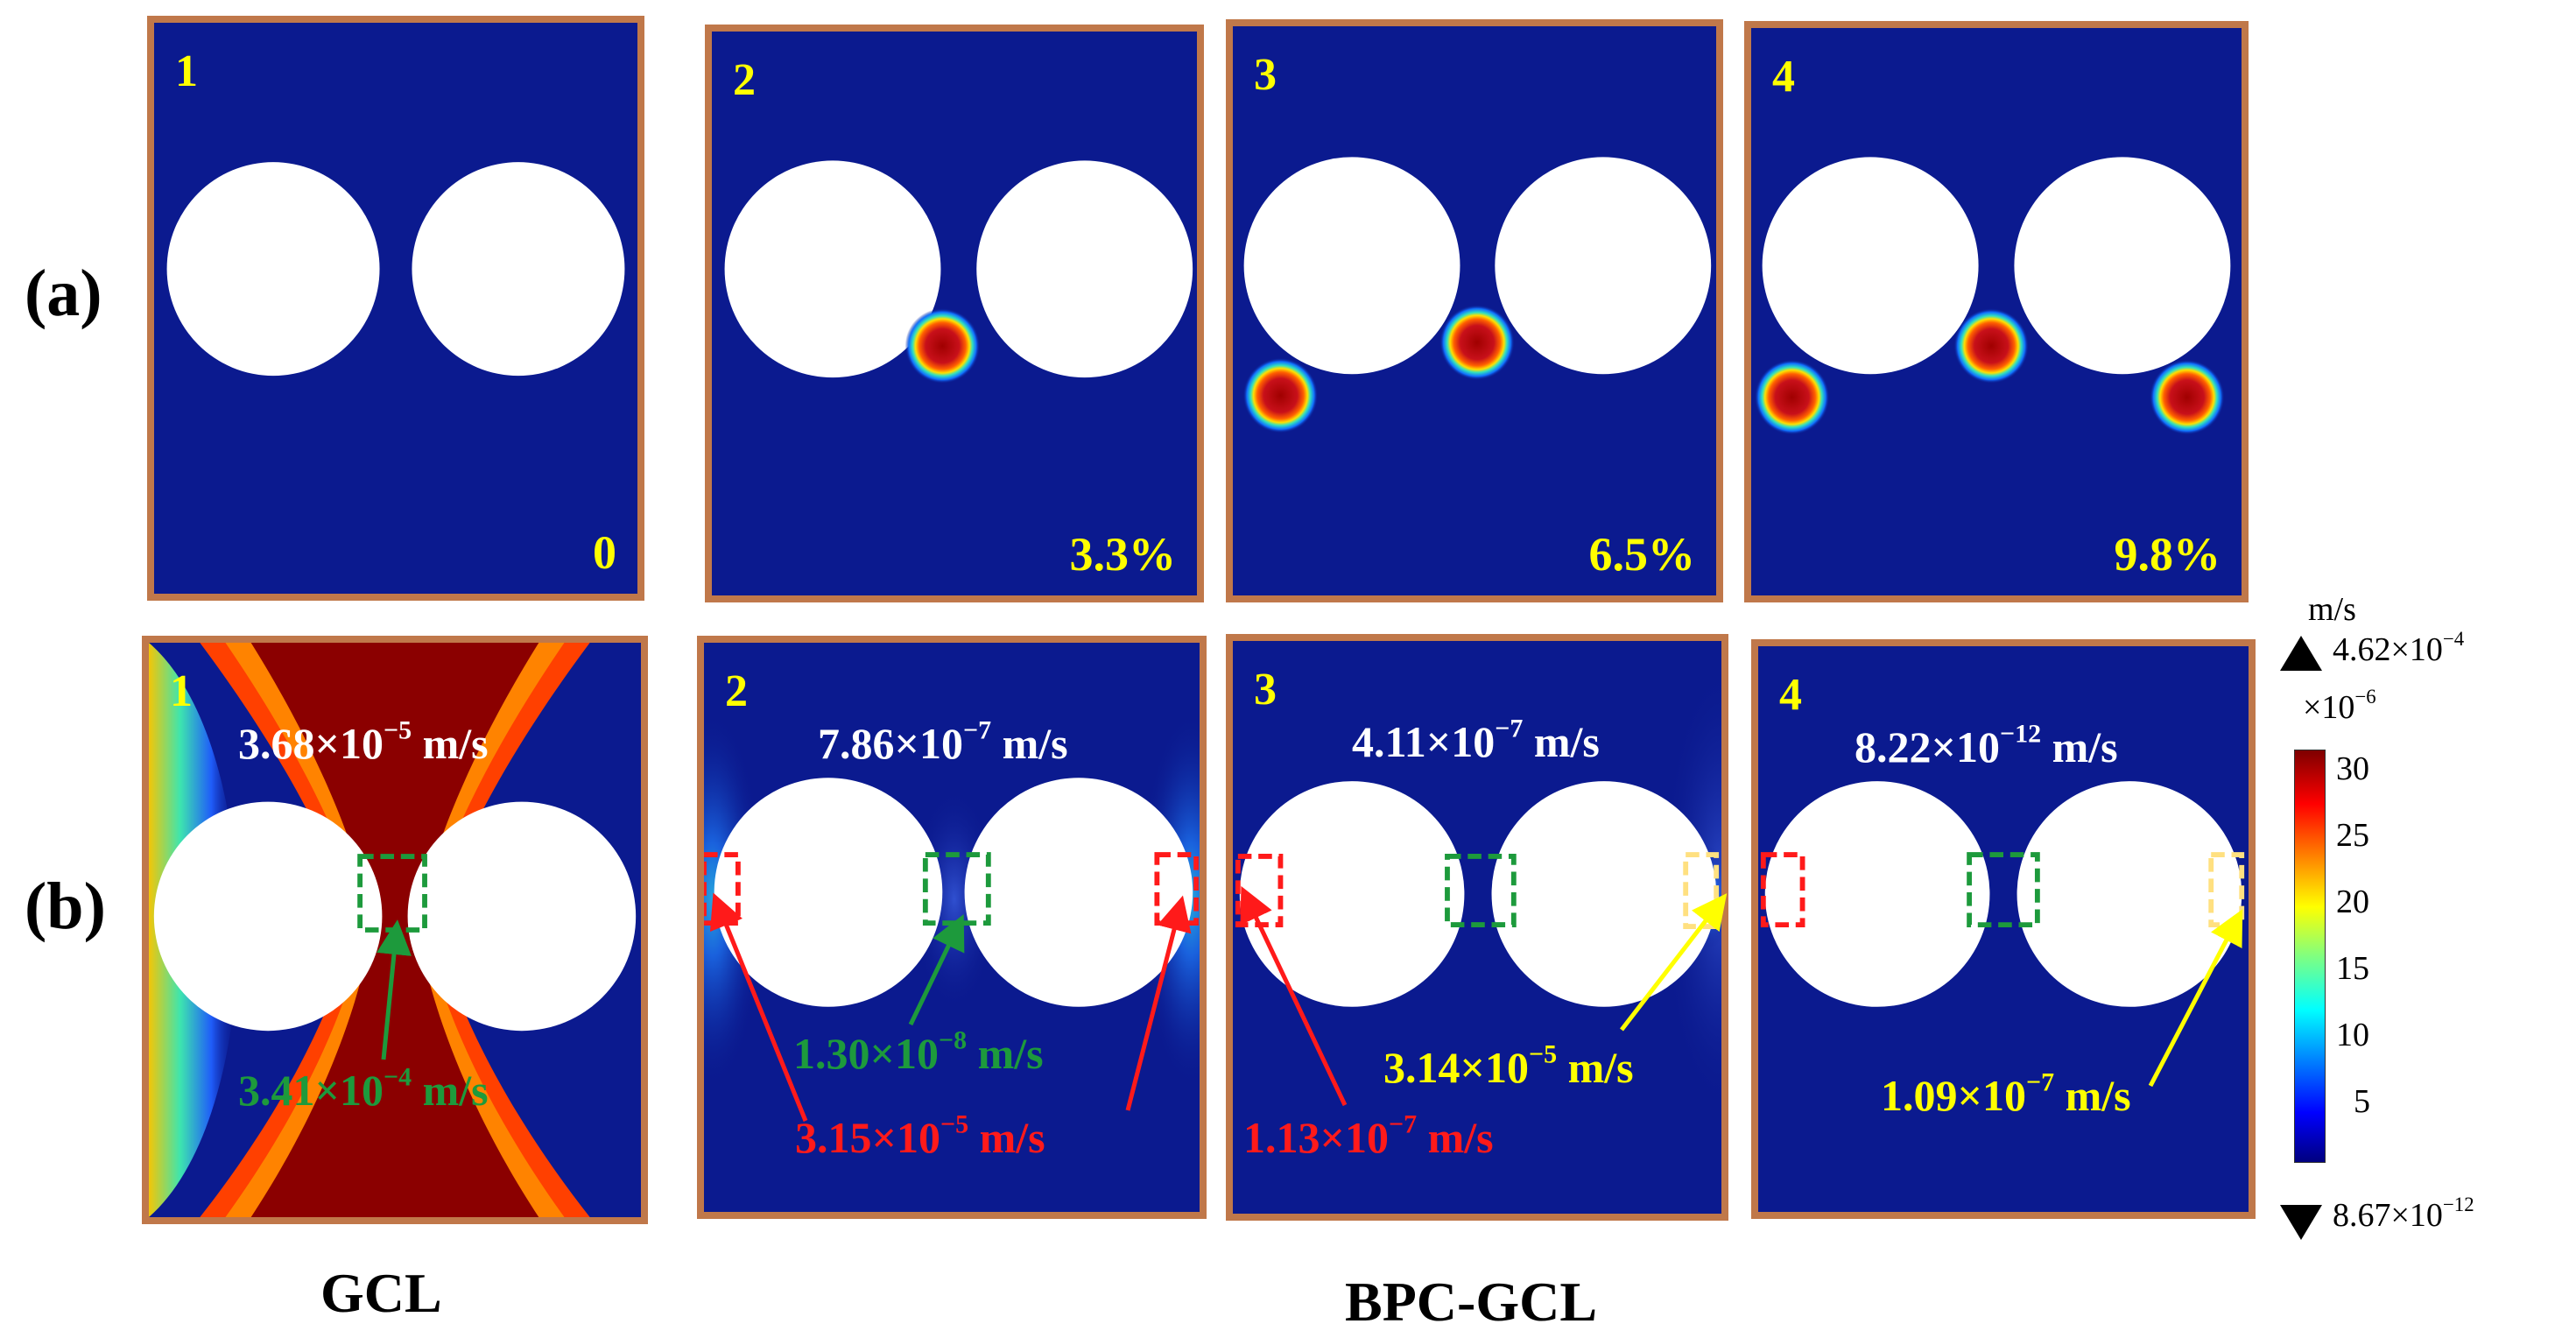 The width and height of the screenshot is (2576, 1338). What do you see at coordinates (2310, 956) in the screenshot?
I see `colorbar` at bounding box center [2310, 956].